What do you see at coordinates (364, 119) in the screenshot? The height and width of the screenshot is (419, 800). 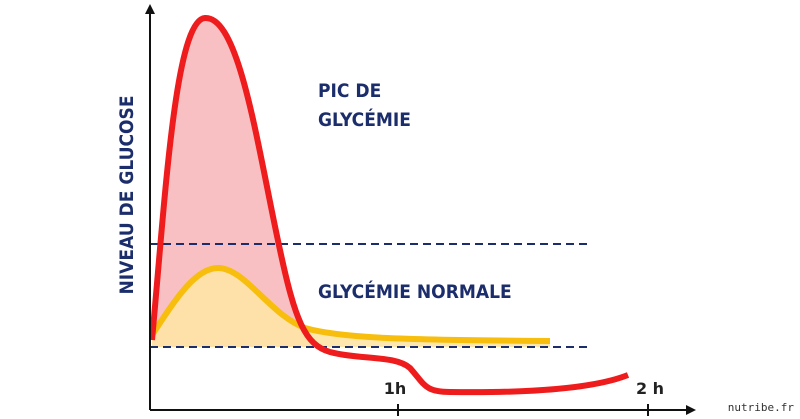 I see `annotation: GLYCÉMIE` at bounding box center [364, 119].